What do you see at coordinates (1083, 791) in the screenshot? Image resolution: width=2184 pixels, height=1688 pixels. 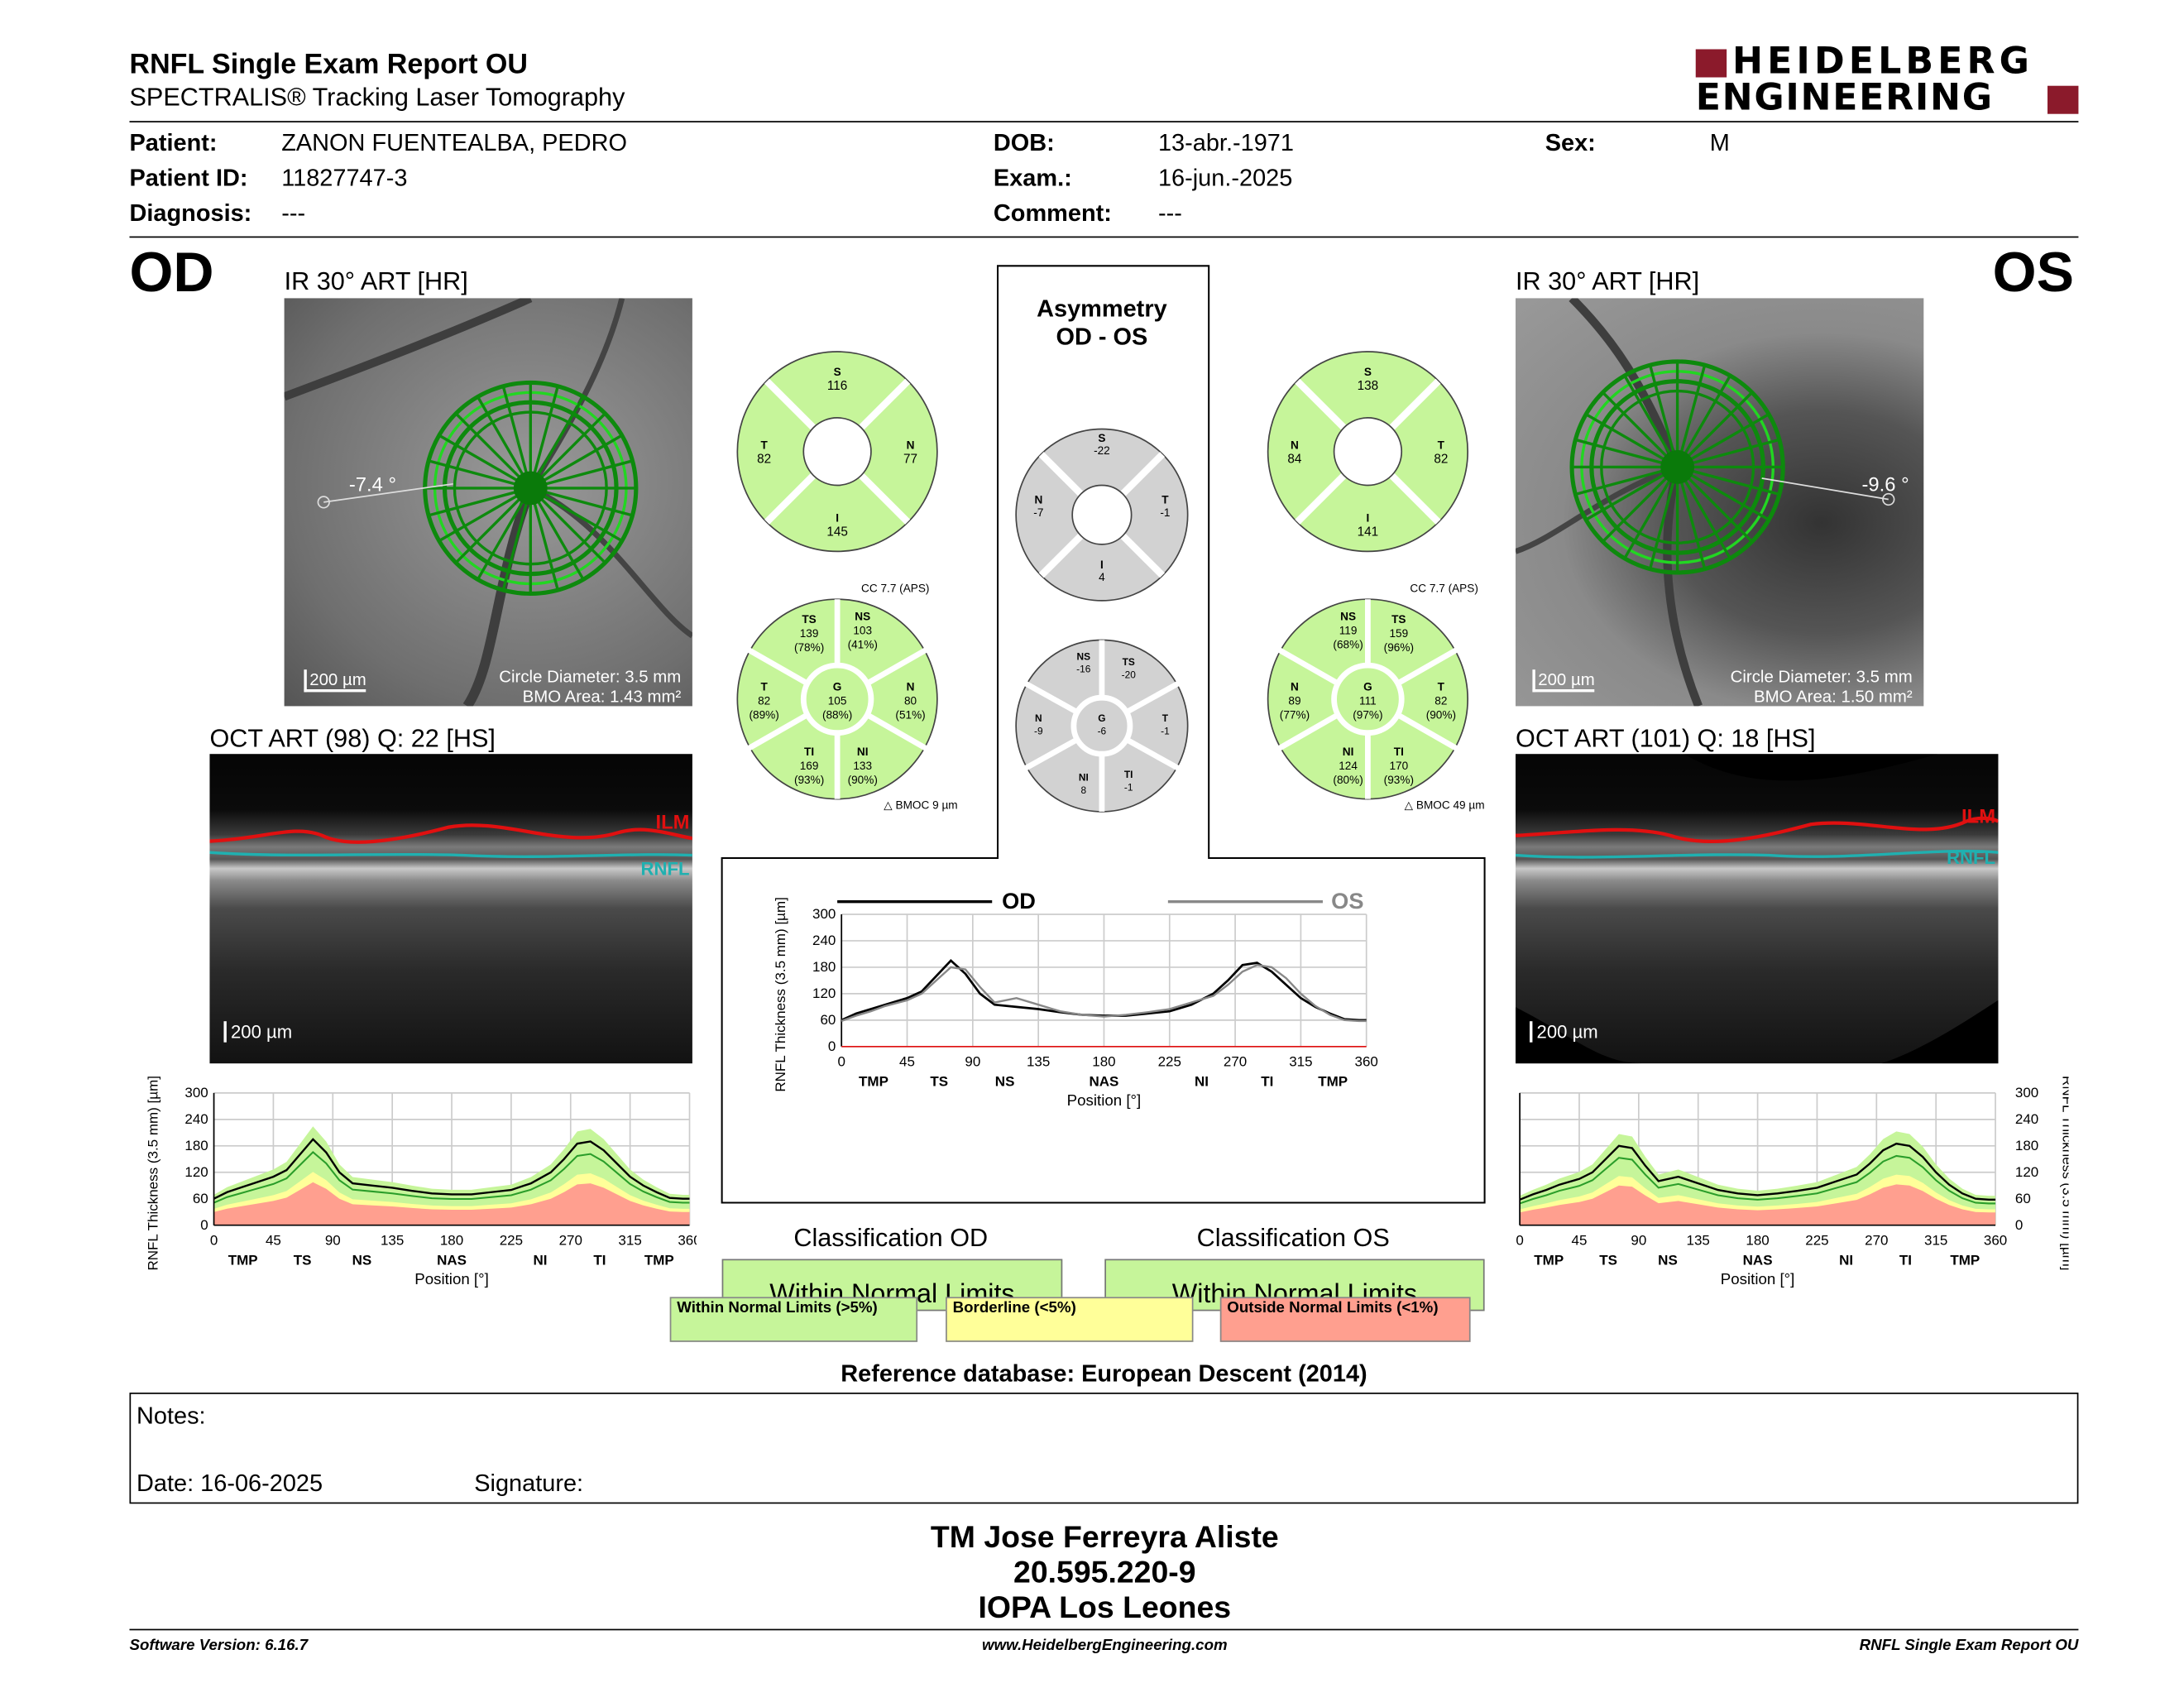 I see `asym-sector-ni: 8` at bounding box center [1083, 791].